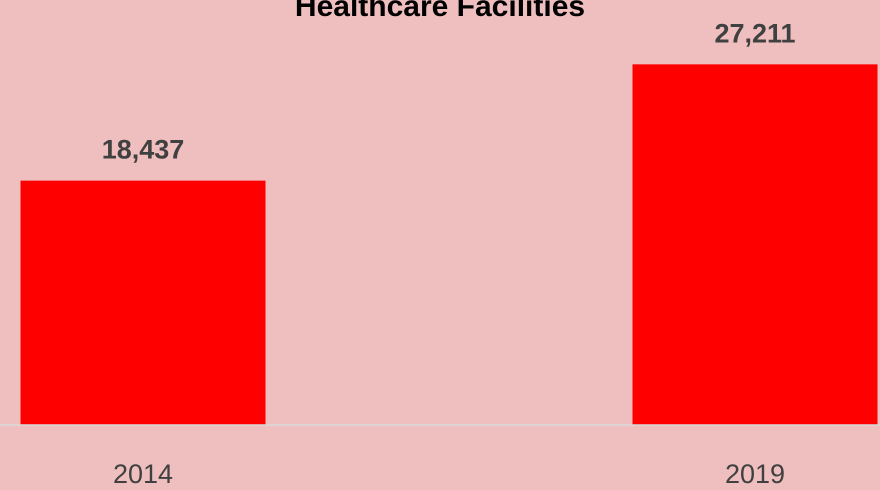 This screenshot has width=880, height=490. Describe the element at coordinates (755, 474) in the screenshot. I see `x-tick-label-2019: 2019` at that location.